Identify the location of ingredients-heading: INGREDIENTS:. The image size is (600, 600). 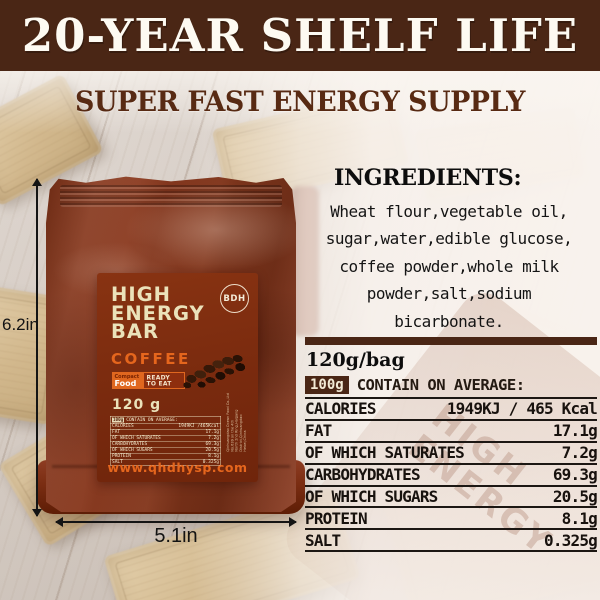
(428, 178).